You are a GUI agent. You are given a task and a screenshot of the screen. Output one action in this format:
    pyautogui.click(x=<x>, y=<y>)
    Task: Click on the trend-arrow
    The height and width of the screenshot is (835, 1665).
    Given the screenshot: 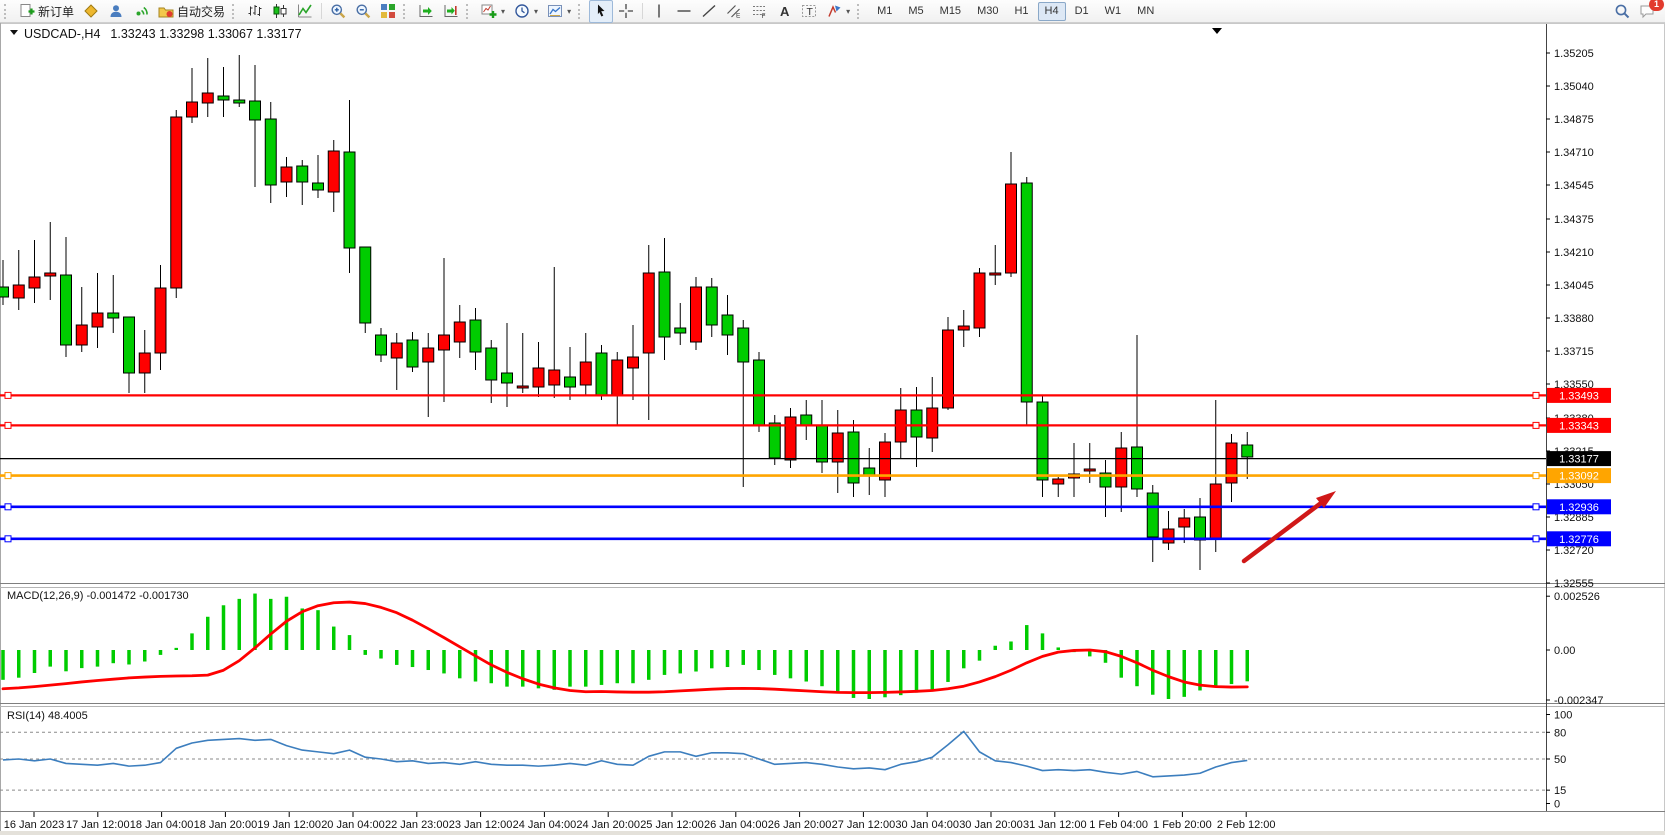 What is the action you would take?
    pyautogui.click(x=1288, y=527)
    